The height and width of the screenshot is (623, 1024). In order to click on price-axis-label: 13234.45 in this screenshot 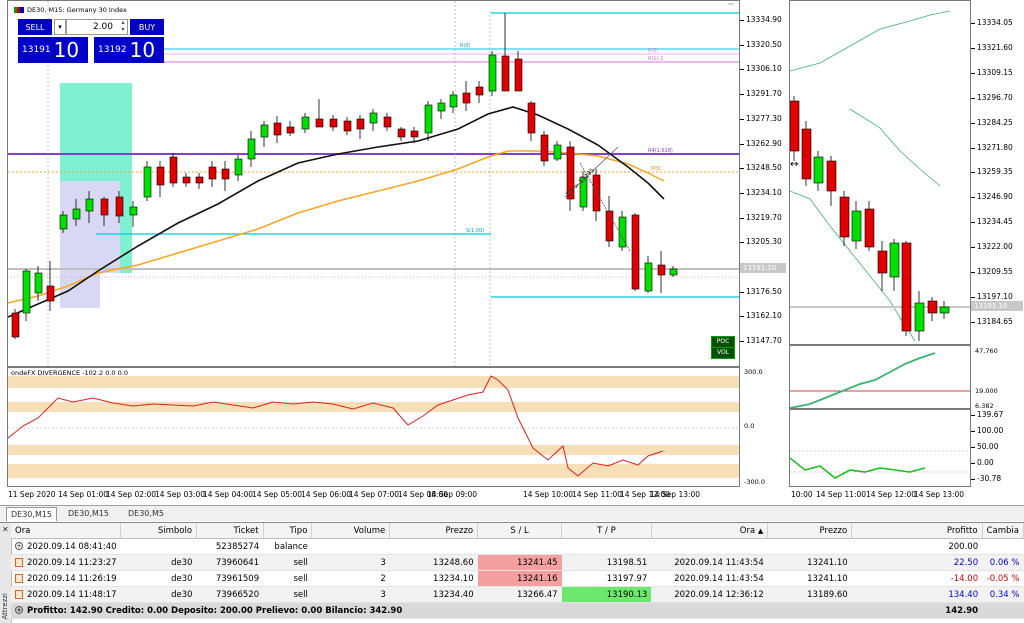, I will do `click(995, 222)`.